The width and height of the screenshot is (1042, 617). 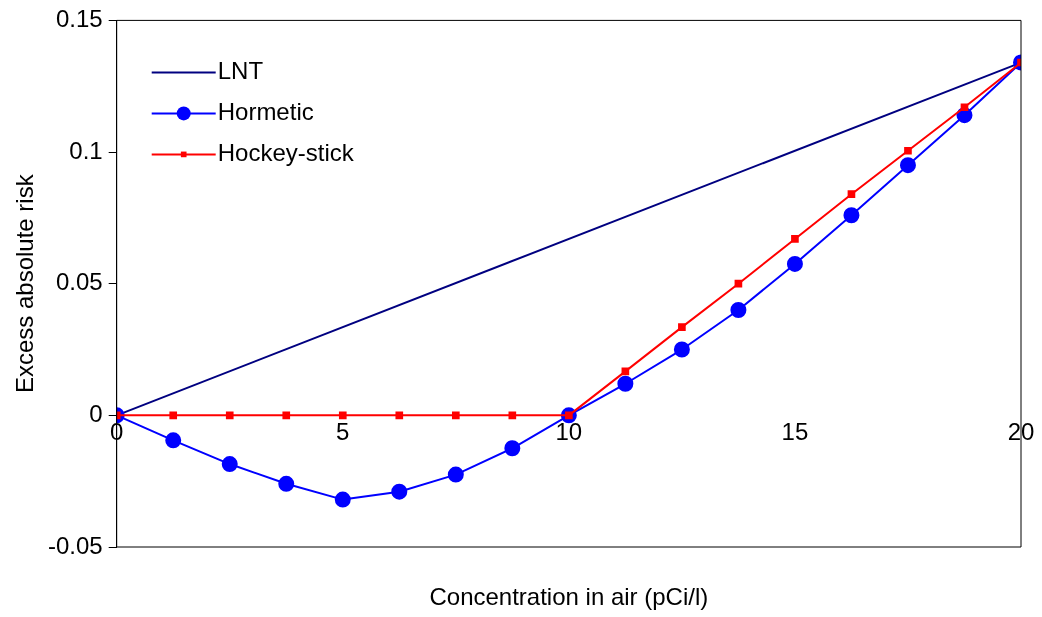 I want to click on legend-label: Hockey-stick, so click(x=286, y=153).